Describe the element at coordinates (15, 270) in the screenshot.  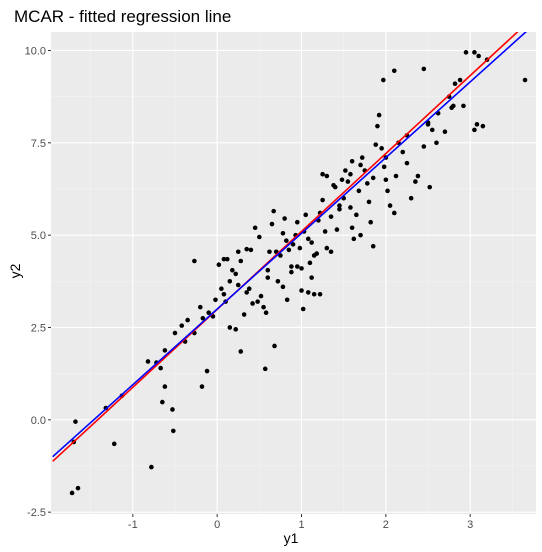
I see `y-axis-label: y2` at that location.